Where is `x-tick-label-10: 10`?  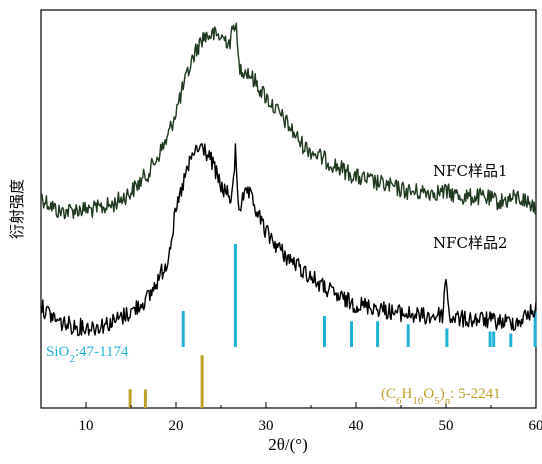
x-tick-label-10: 10 is located at coordinates (86, 426).